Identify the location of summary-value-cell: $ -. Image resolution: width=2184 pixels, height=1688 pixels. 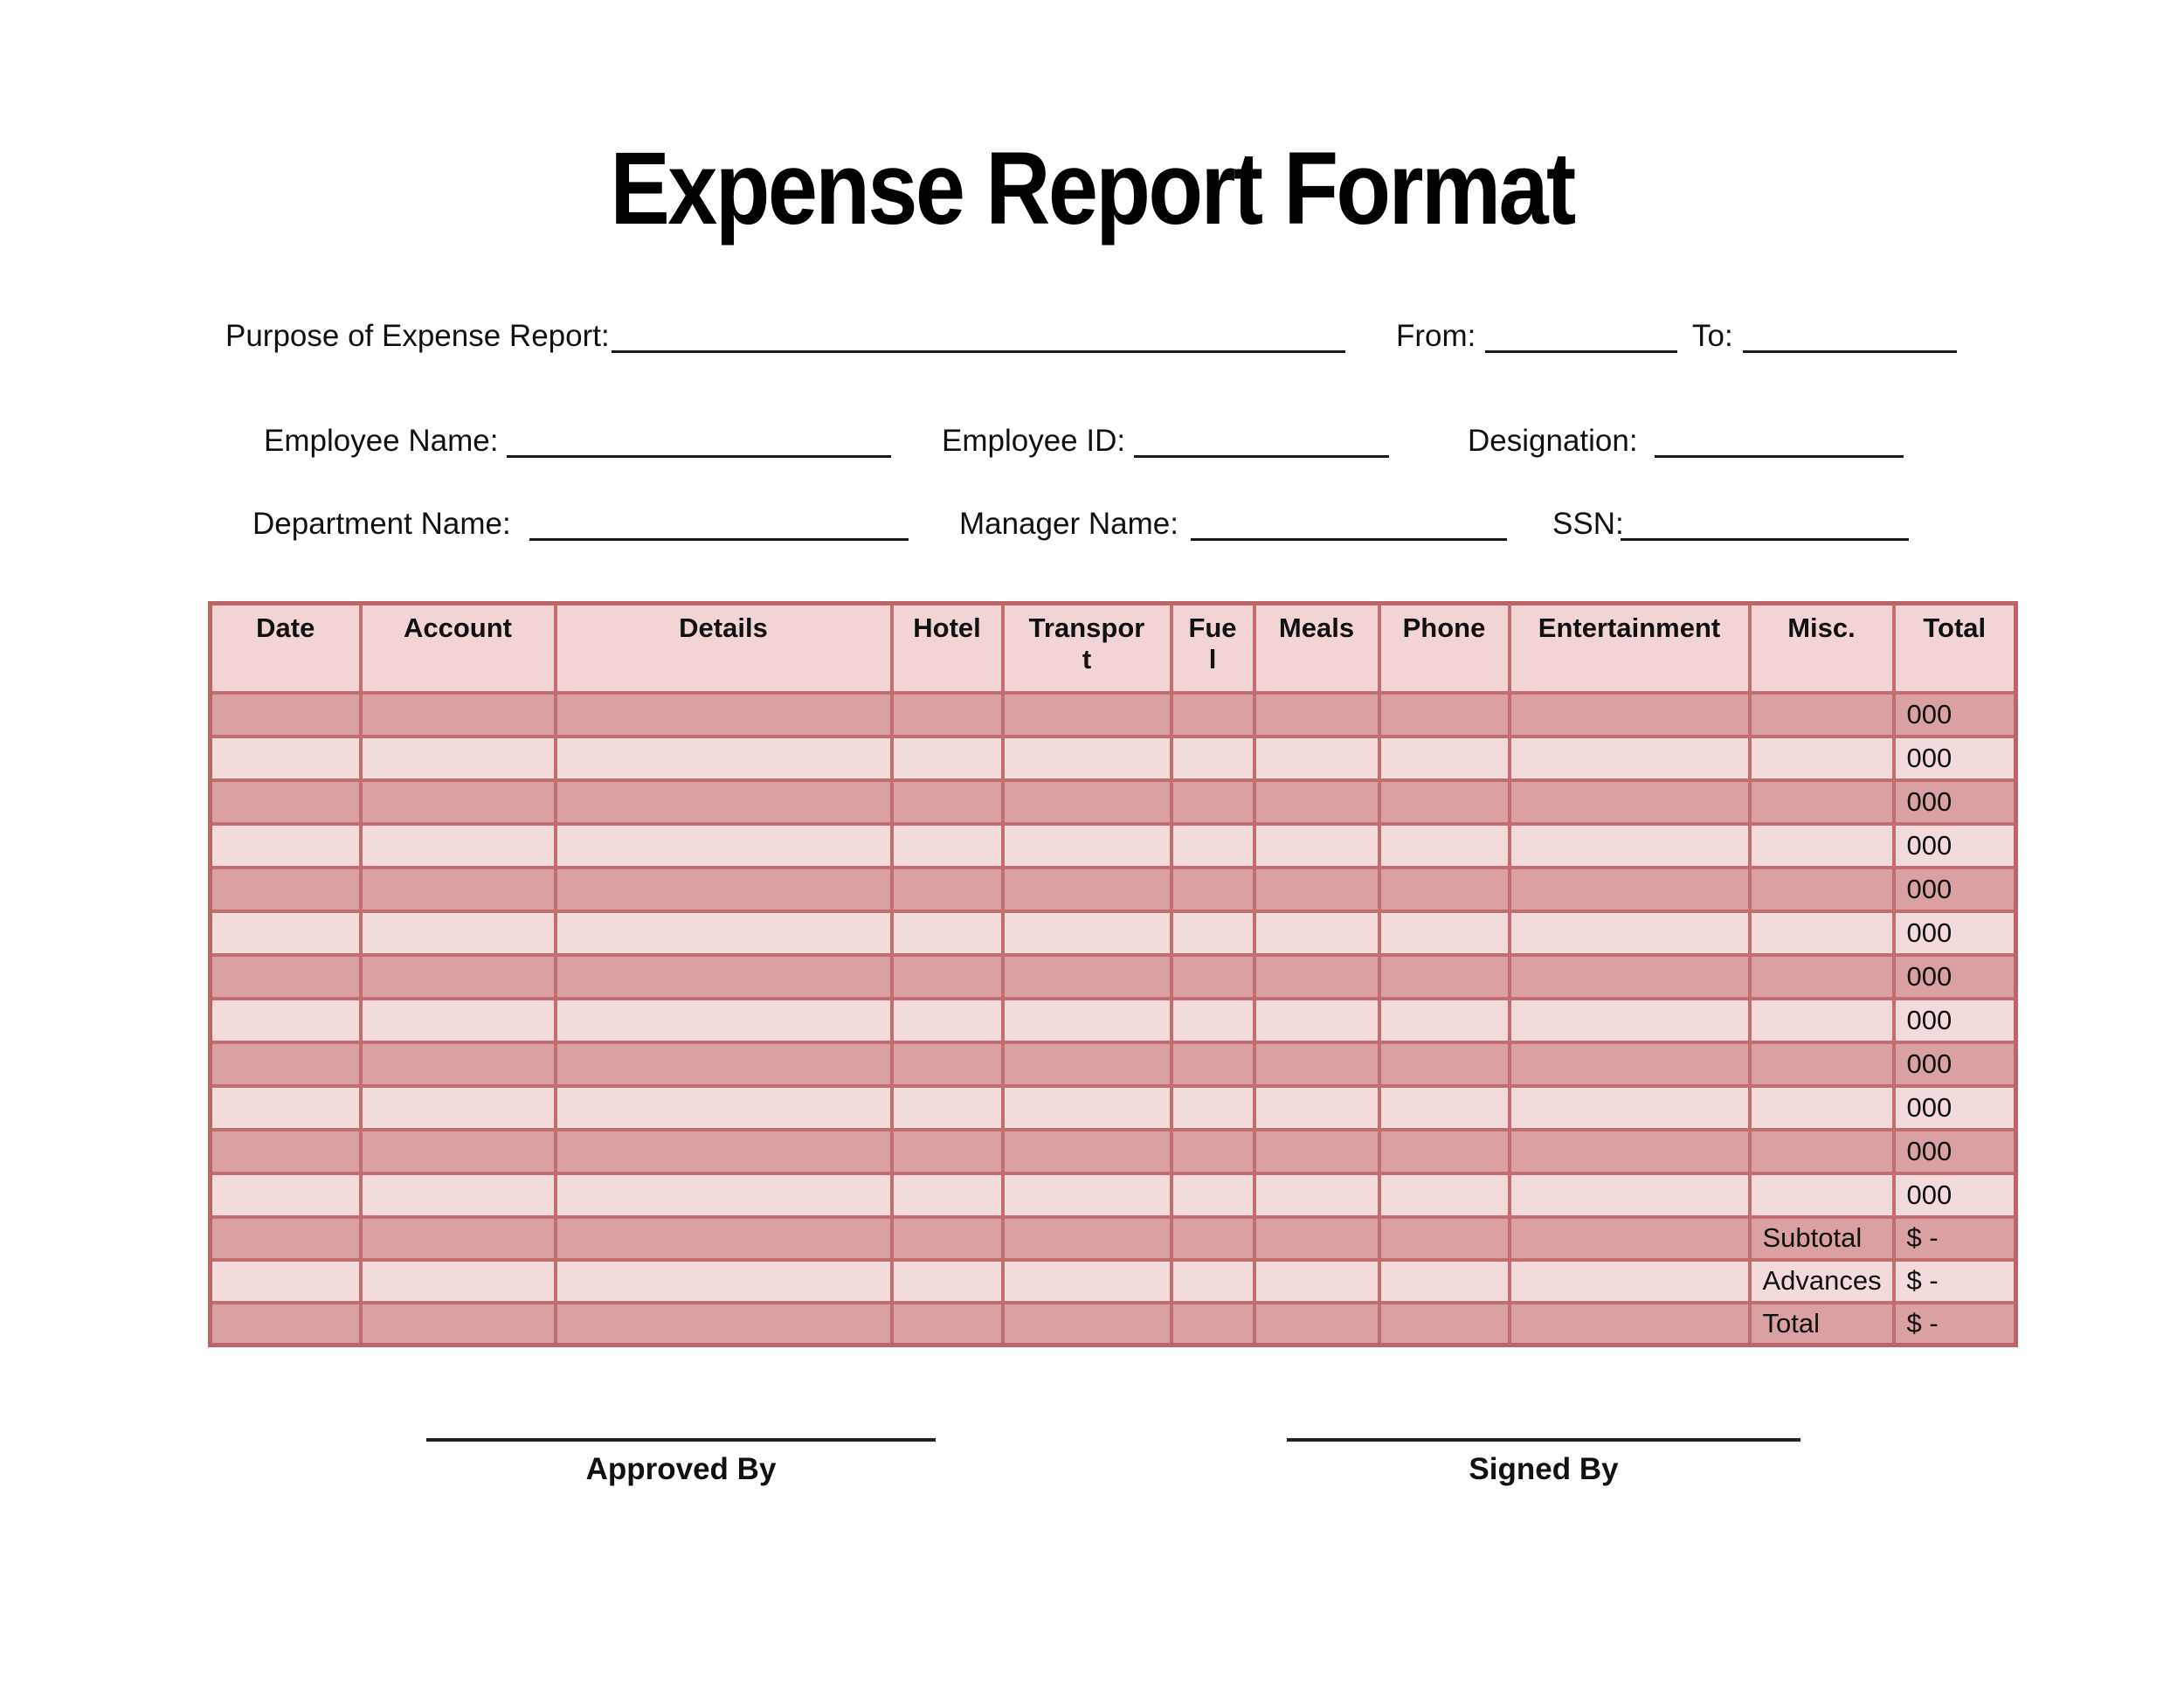
(1954, 1280).